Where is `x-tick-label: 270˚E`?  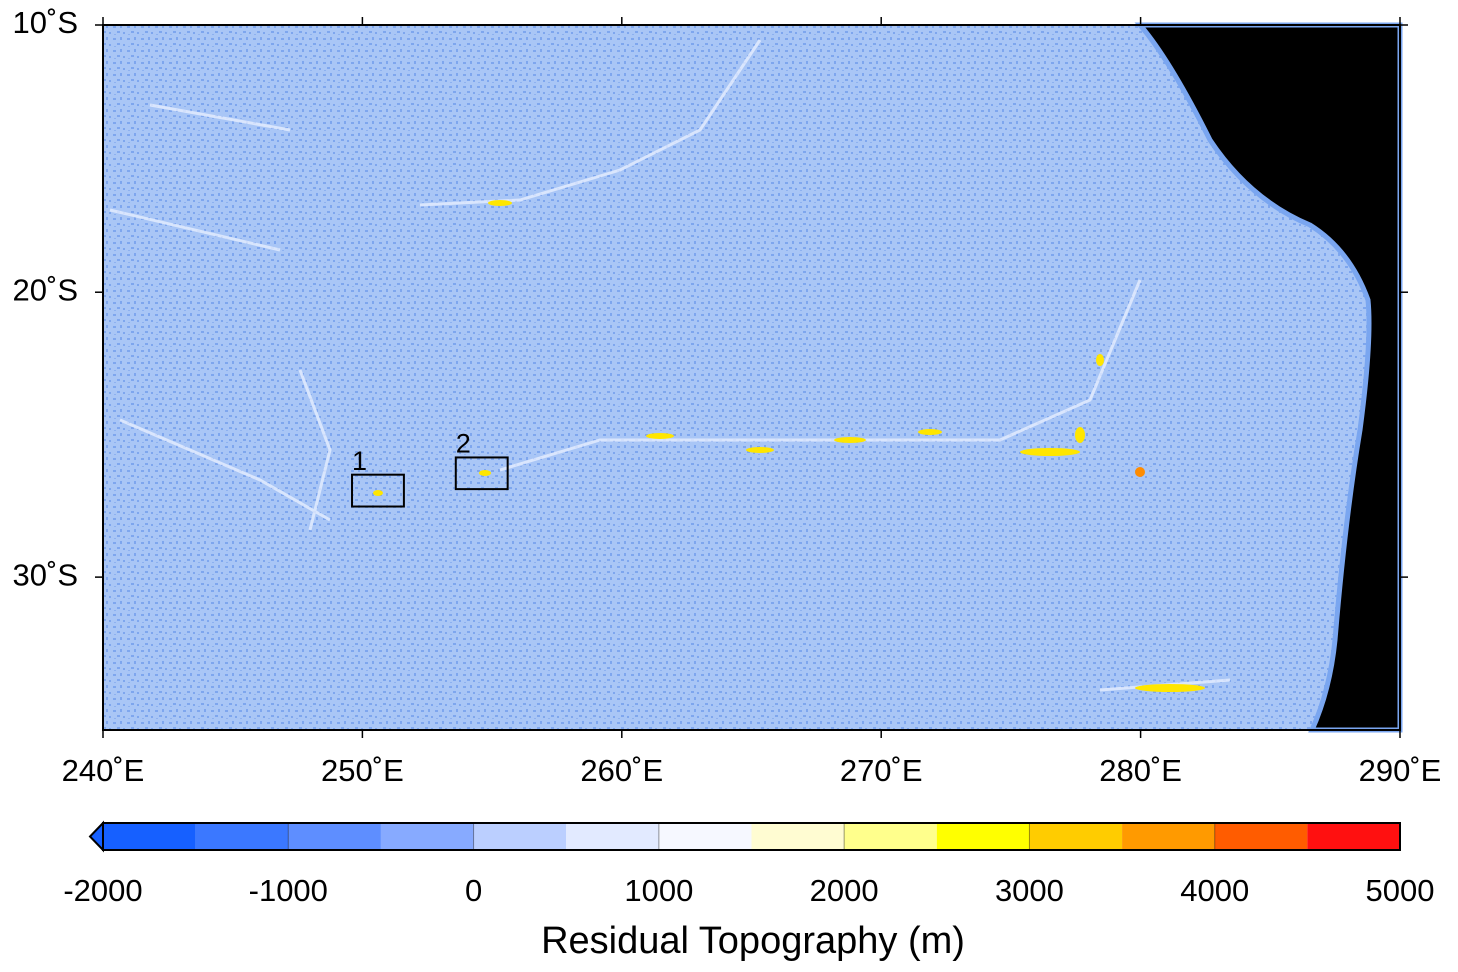 x-tick-label: 270˚E is located at coordinates (881, 770).